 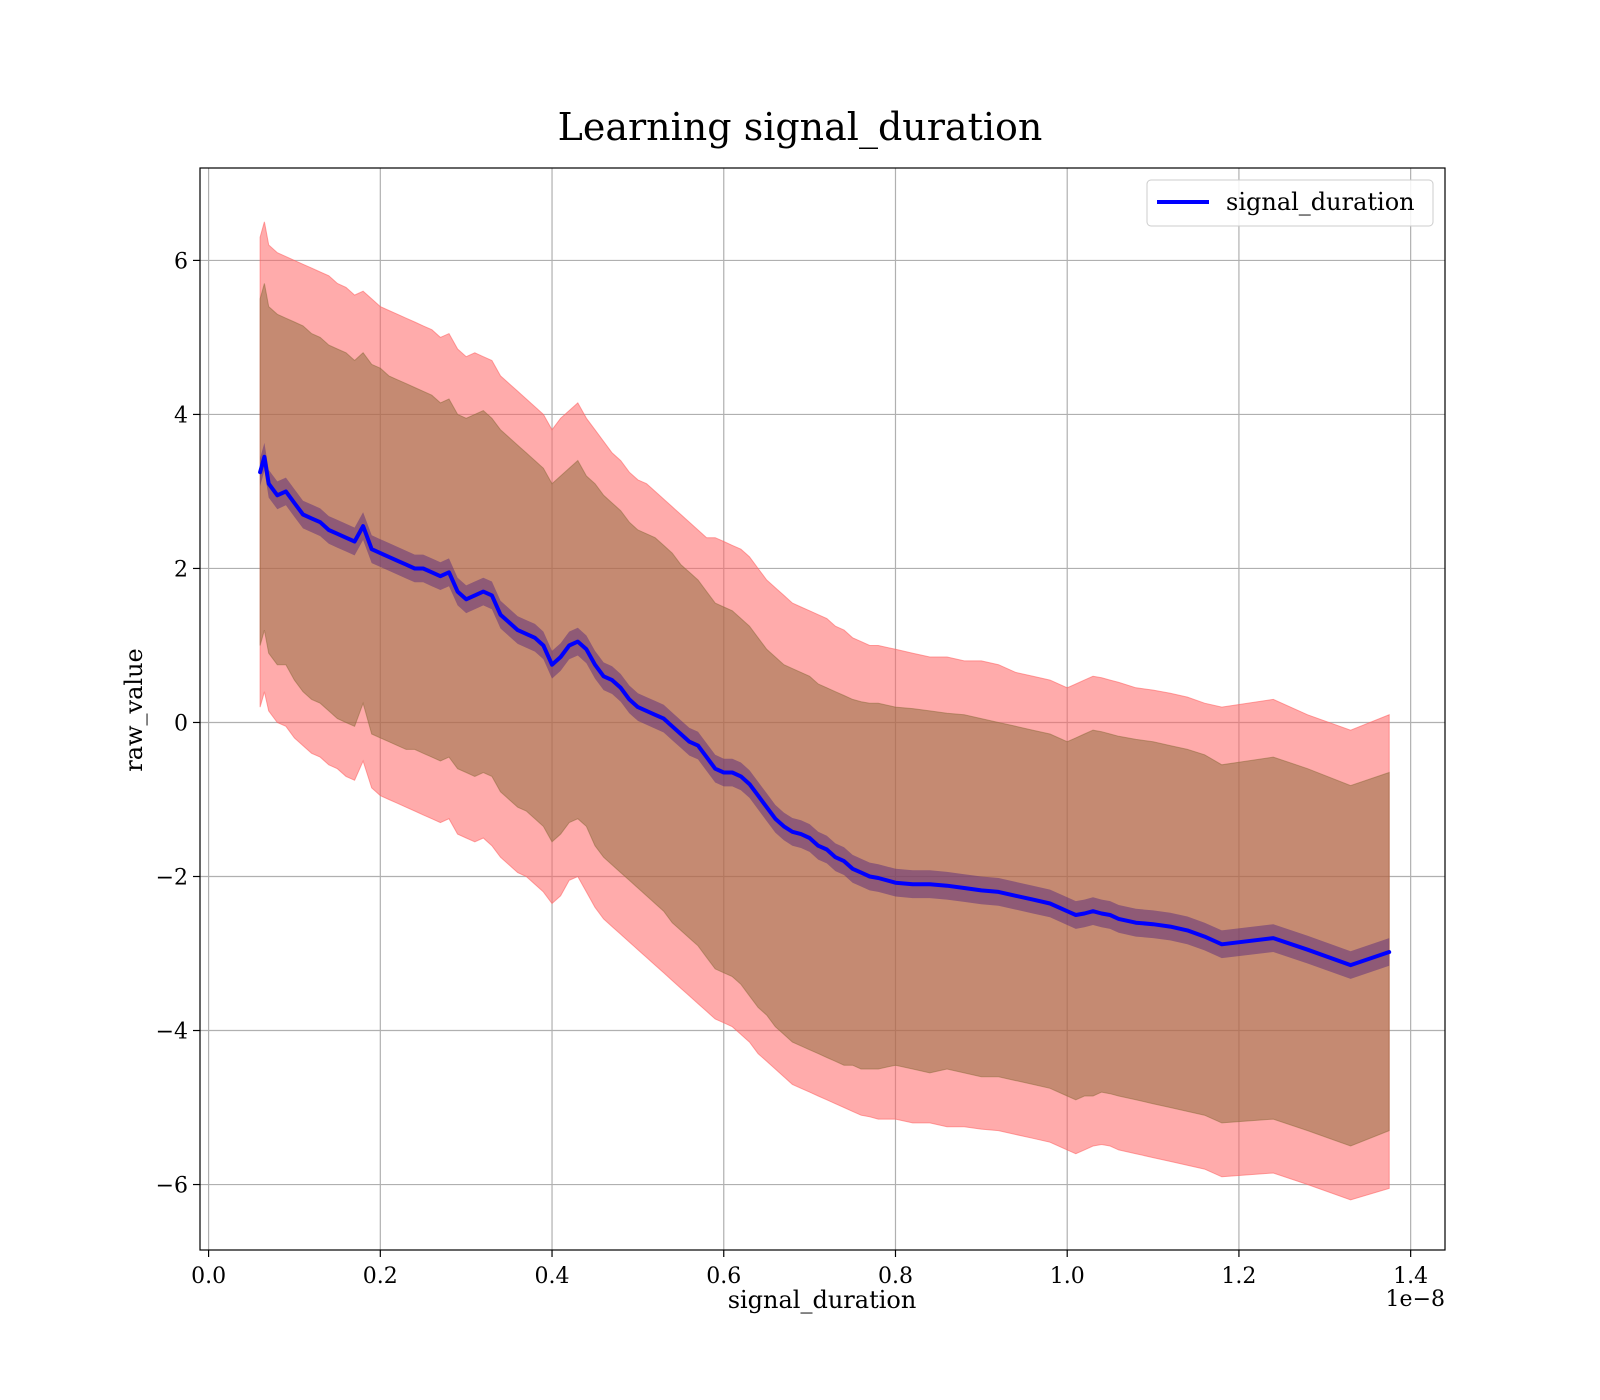 I want to click on x-tick-label: 0.6, so click(x=723, y=1276).